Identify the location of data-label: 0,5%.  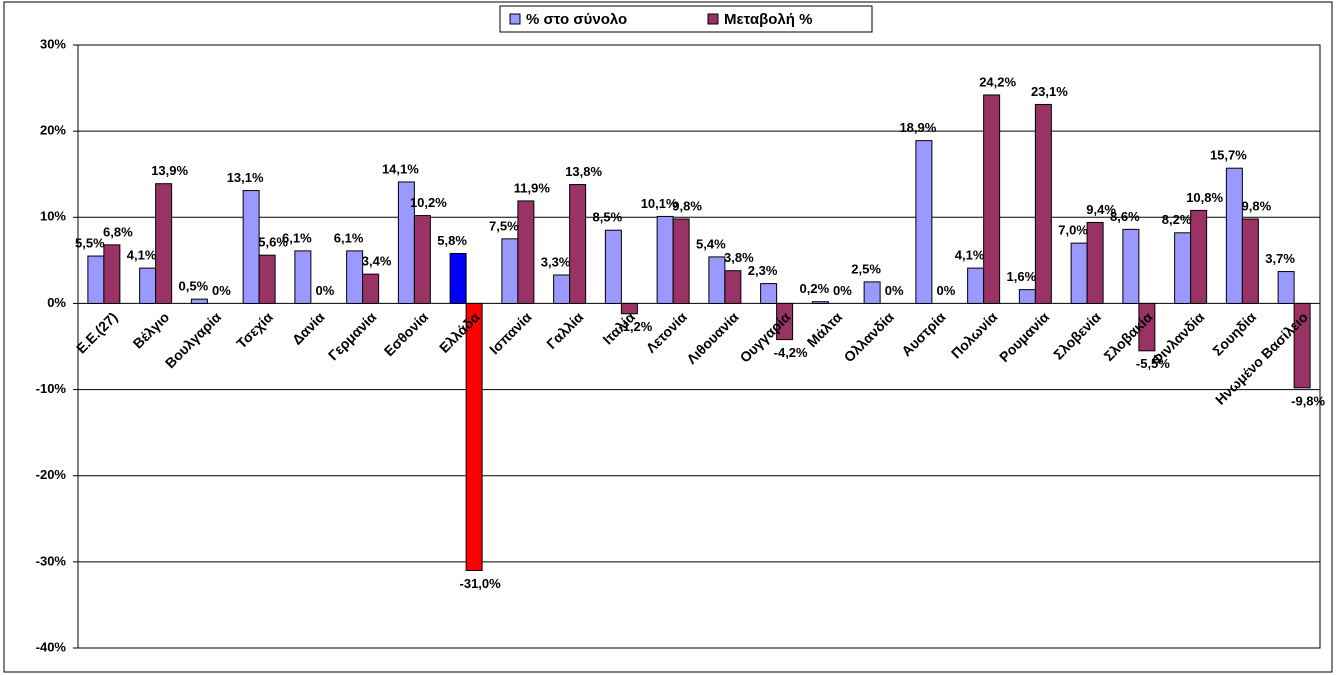
(194, 286).